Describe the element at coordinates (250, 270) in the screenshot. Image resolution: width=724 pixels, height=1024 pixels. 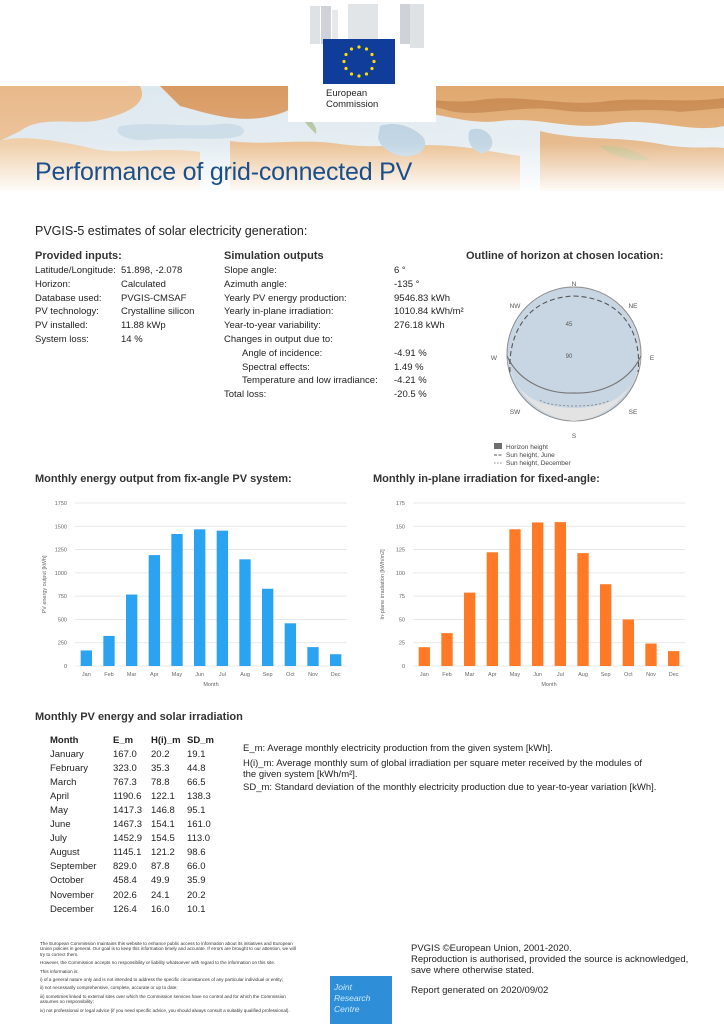
I see `output-label: Slope angle:` at that location.